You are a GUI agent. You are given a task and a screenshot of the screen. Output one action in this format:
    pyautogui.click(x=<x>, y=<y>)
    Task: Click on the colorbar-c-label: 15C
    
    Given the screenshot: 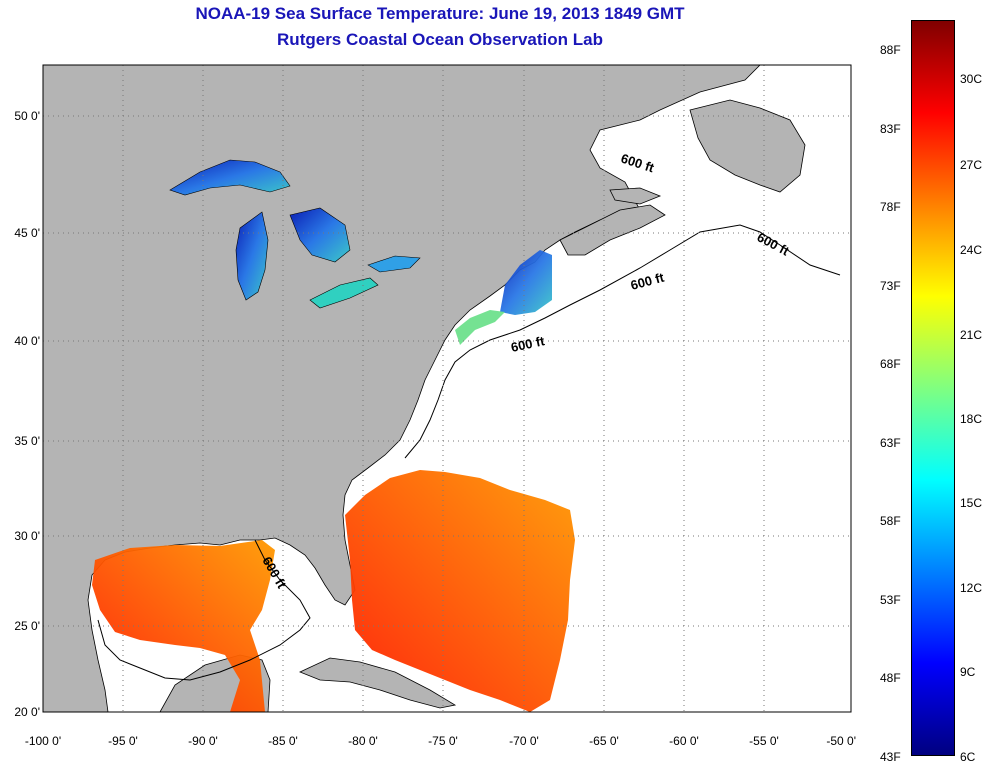 What is the action you would take?
    pyautogui.click(x=971, y=503)
    